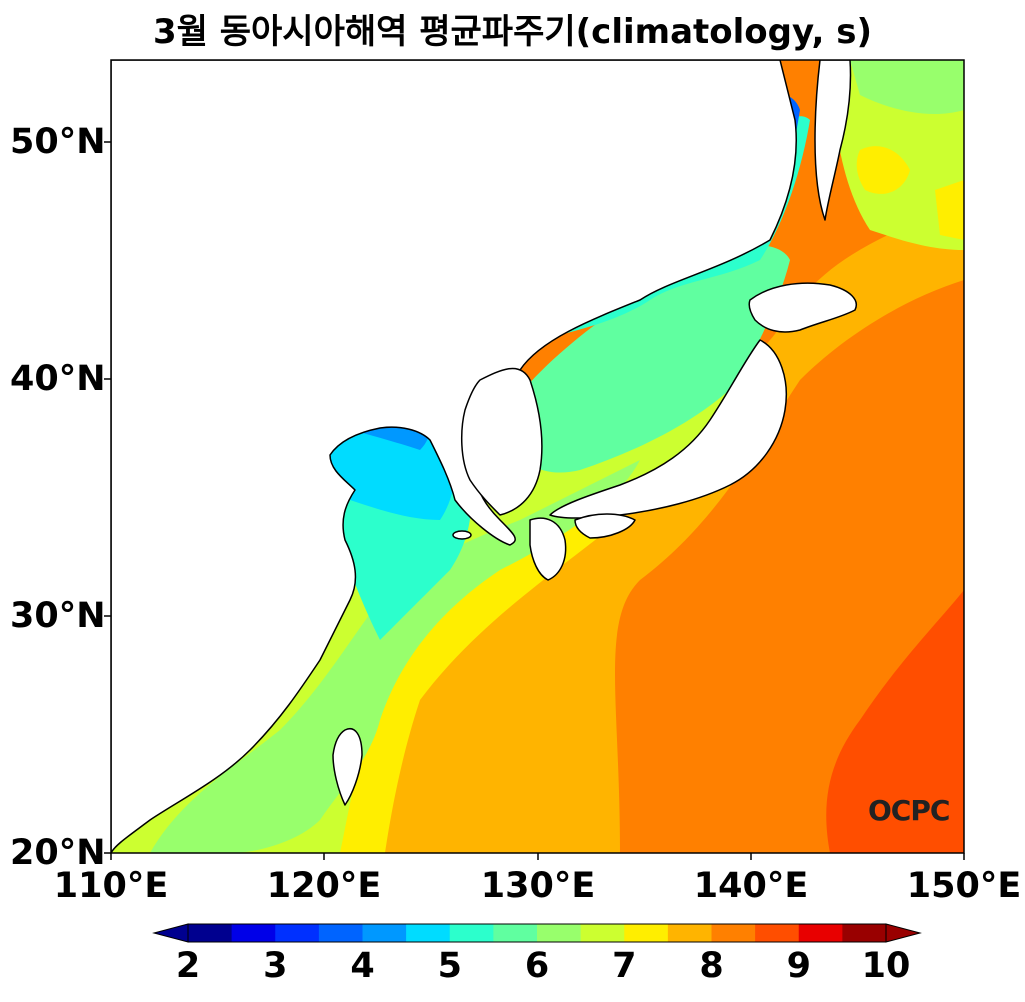  I want to click on sakhalin, so click(833, 140).